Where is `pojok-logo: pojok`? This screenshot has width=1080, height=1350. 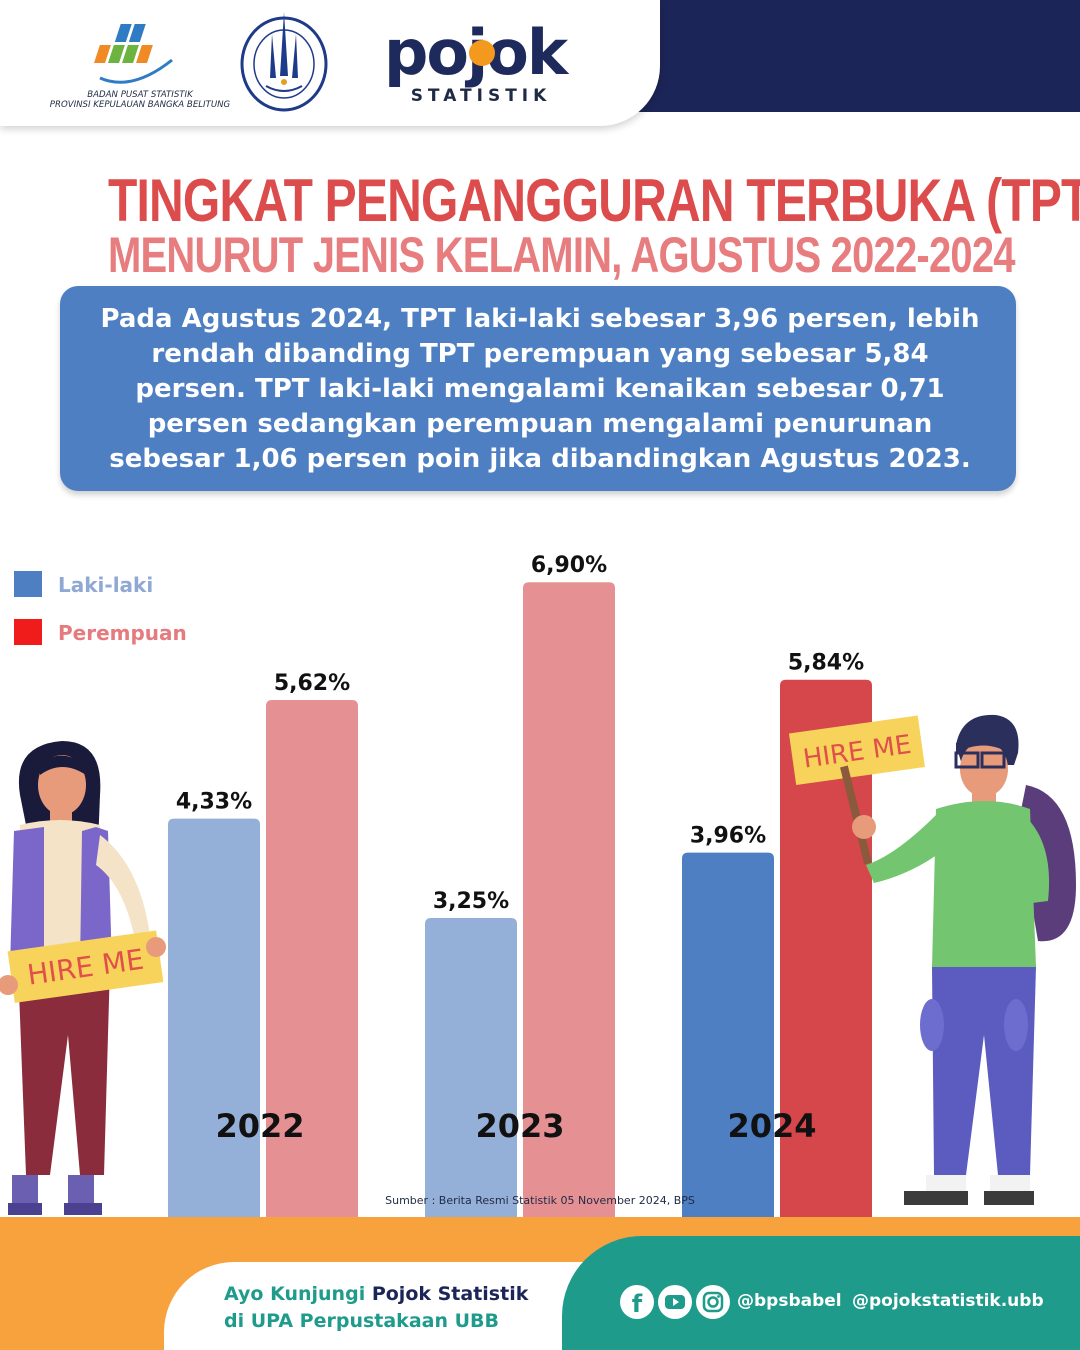
pojok-logo: pojok is located at coordinates (478, 53).